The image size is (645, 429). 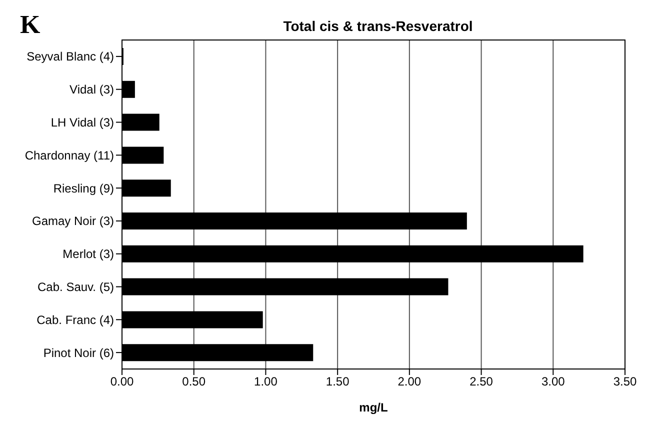 What do you see at coordinates (82, 123) in the screenshot?
I see `y-tick-label: LH Vidal (3)` at bounding box center [82, 123].